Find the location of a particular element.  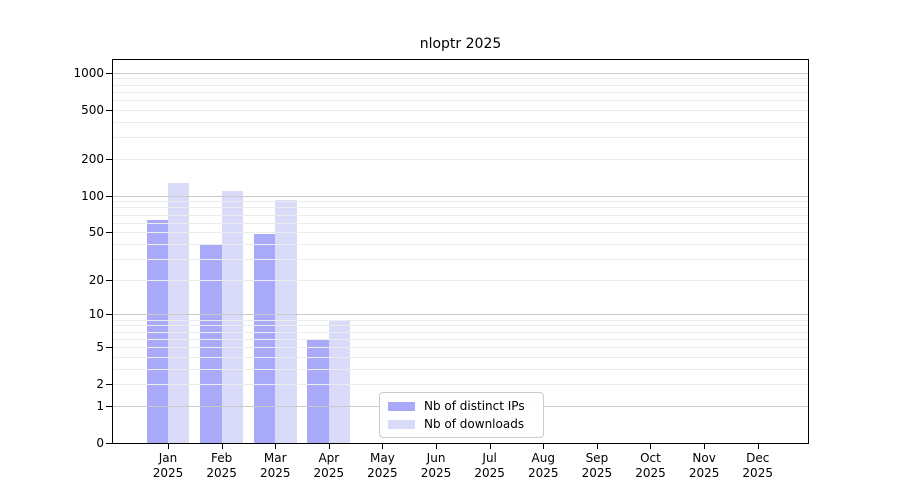

legend-swatch-distinct-ips is located at coordinates (401, 406).